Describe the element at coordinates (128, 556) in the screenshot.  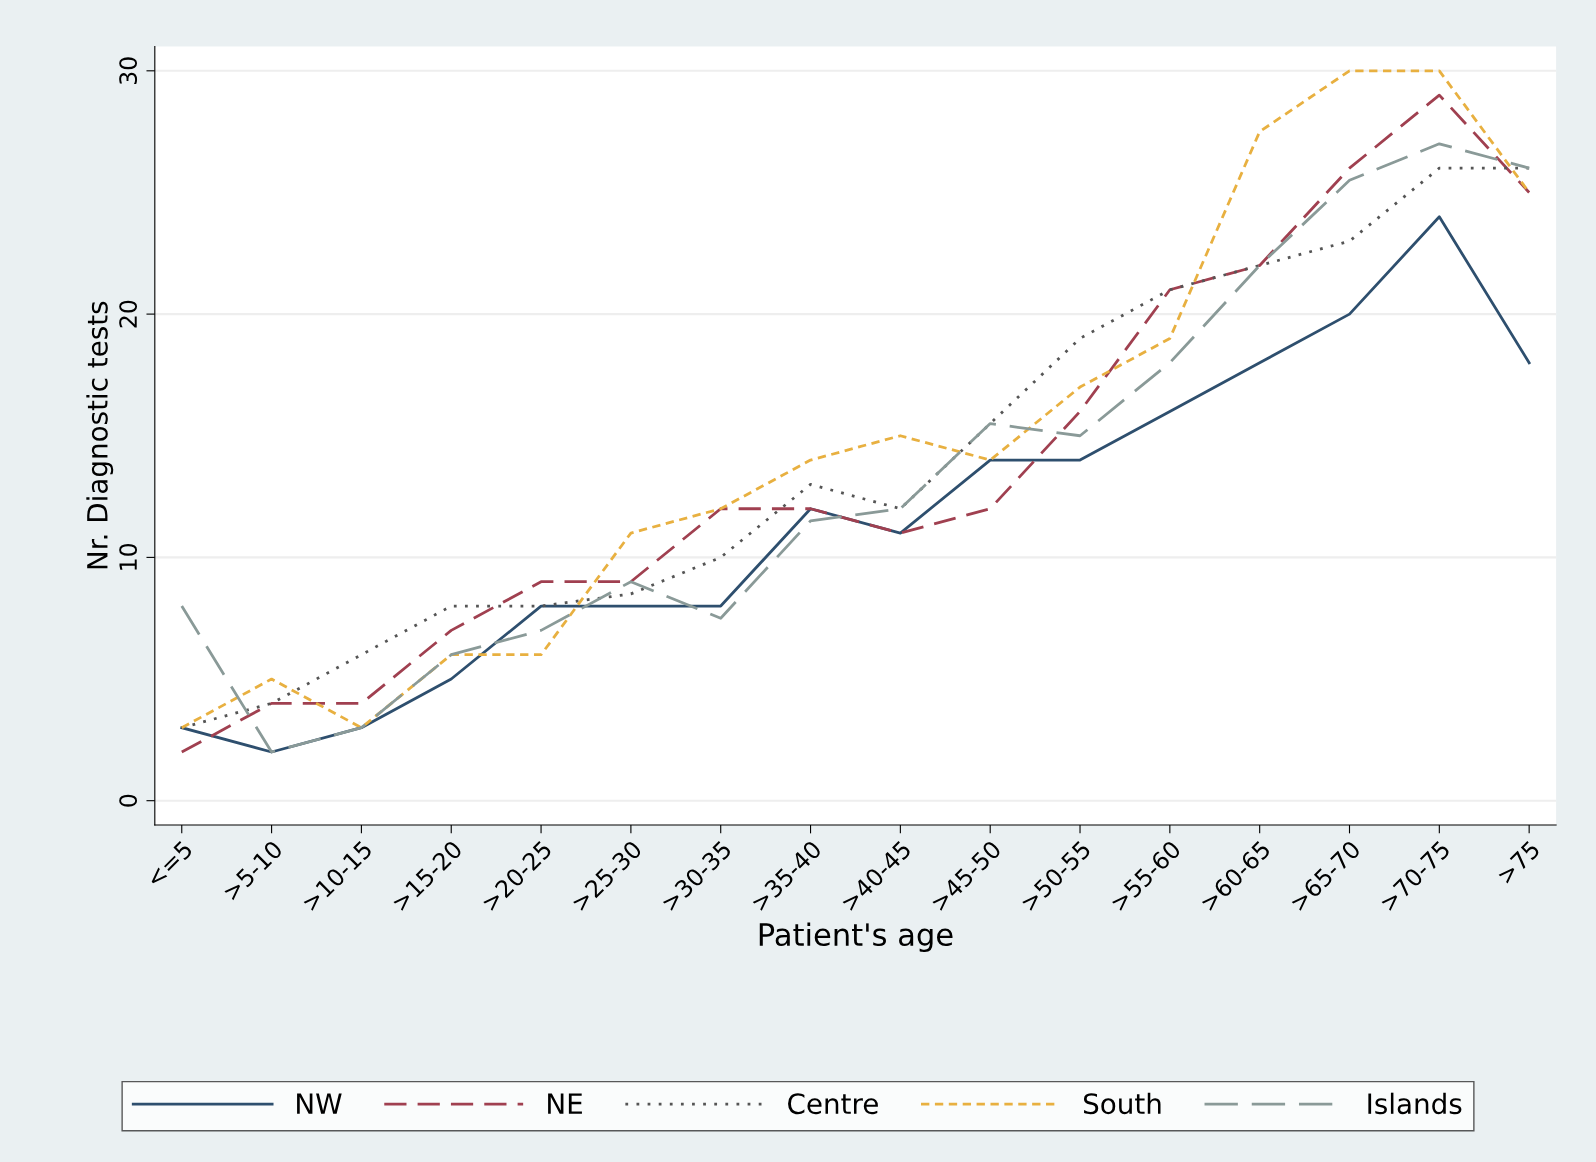
I see `y-tick-label: 10` at that location.